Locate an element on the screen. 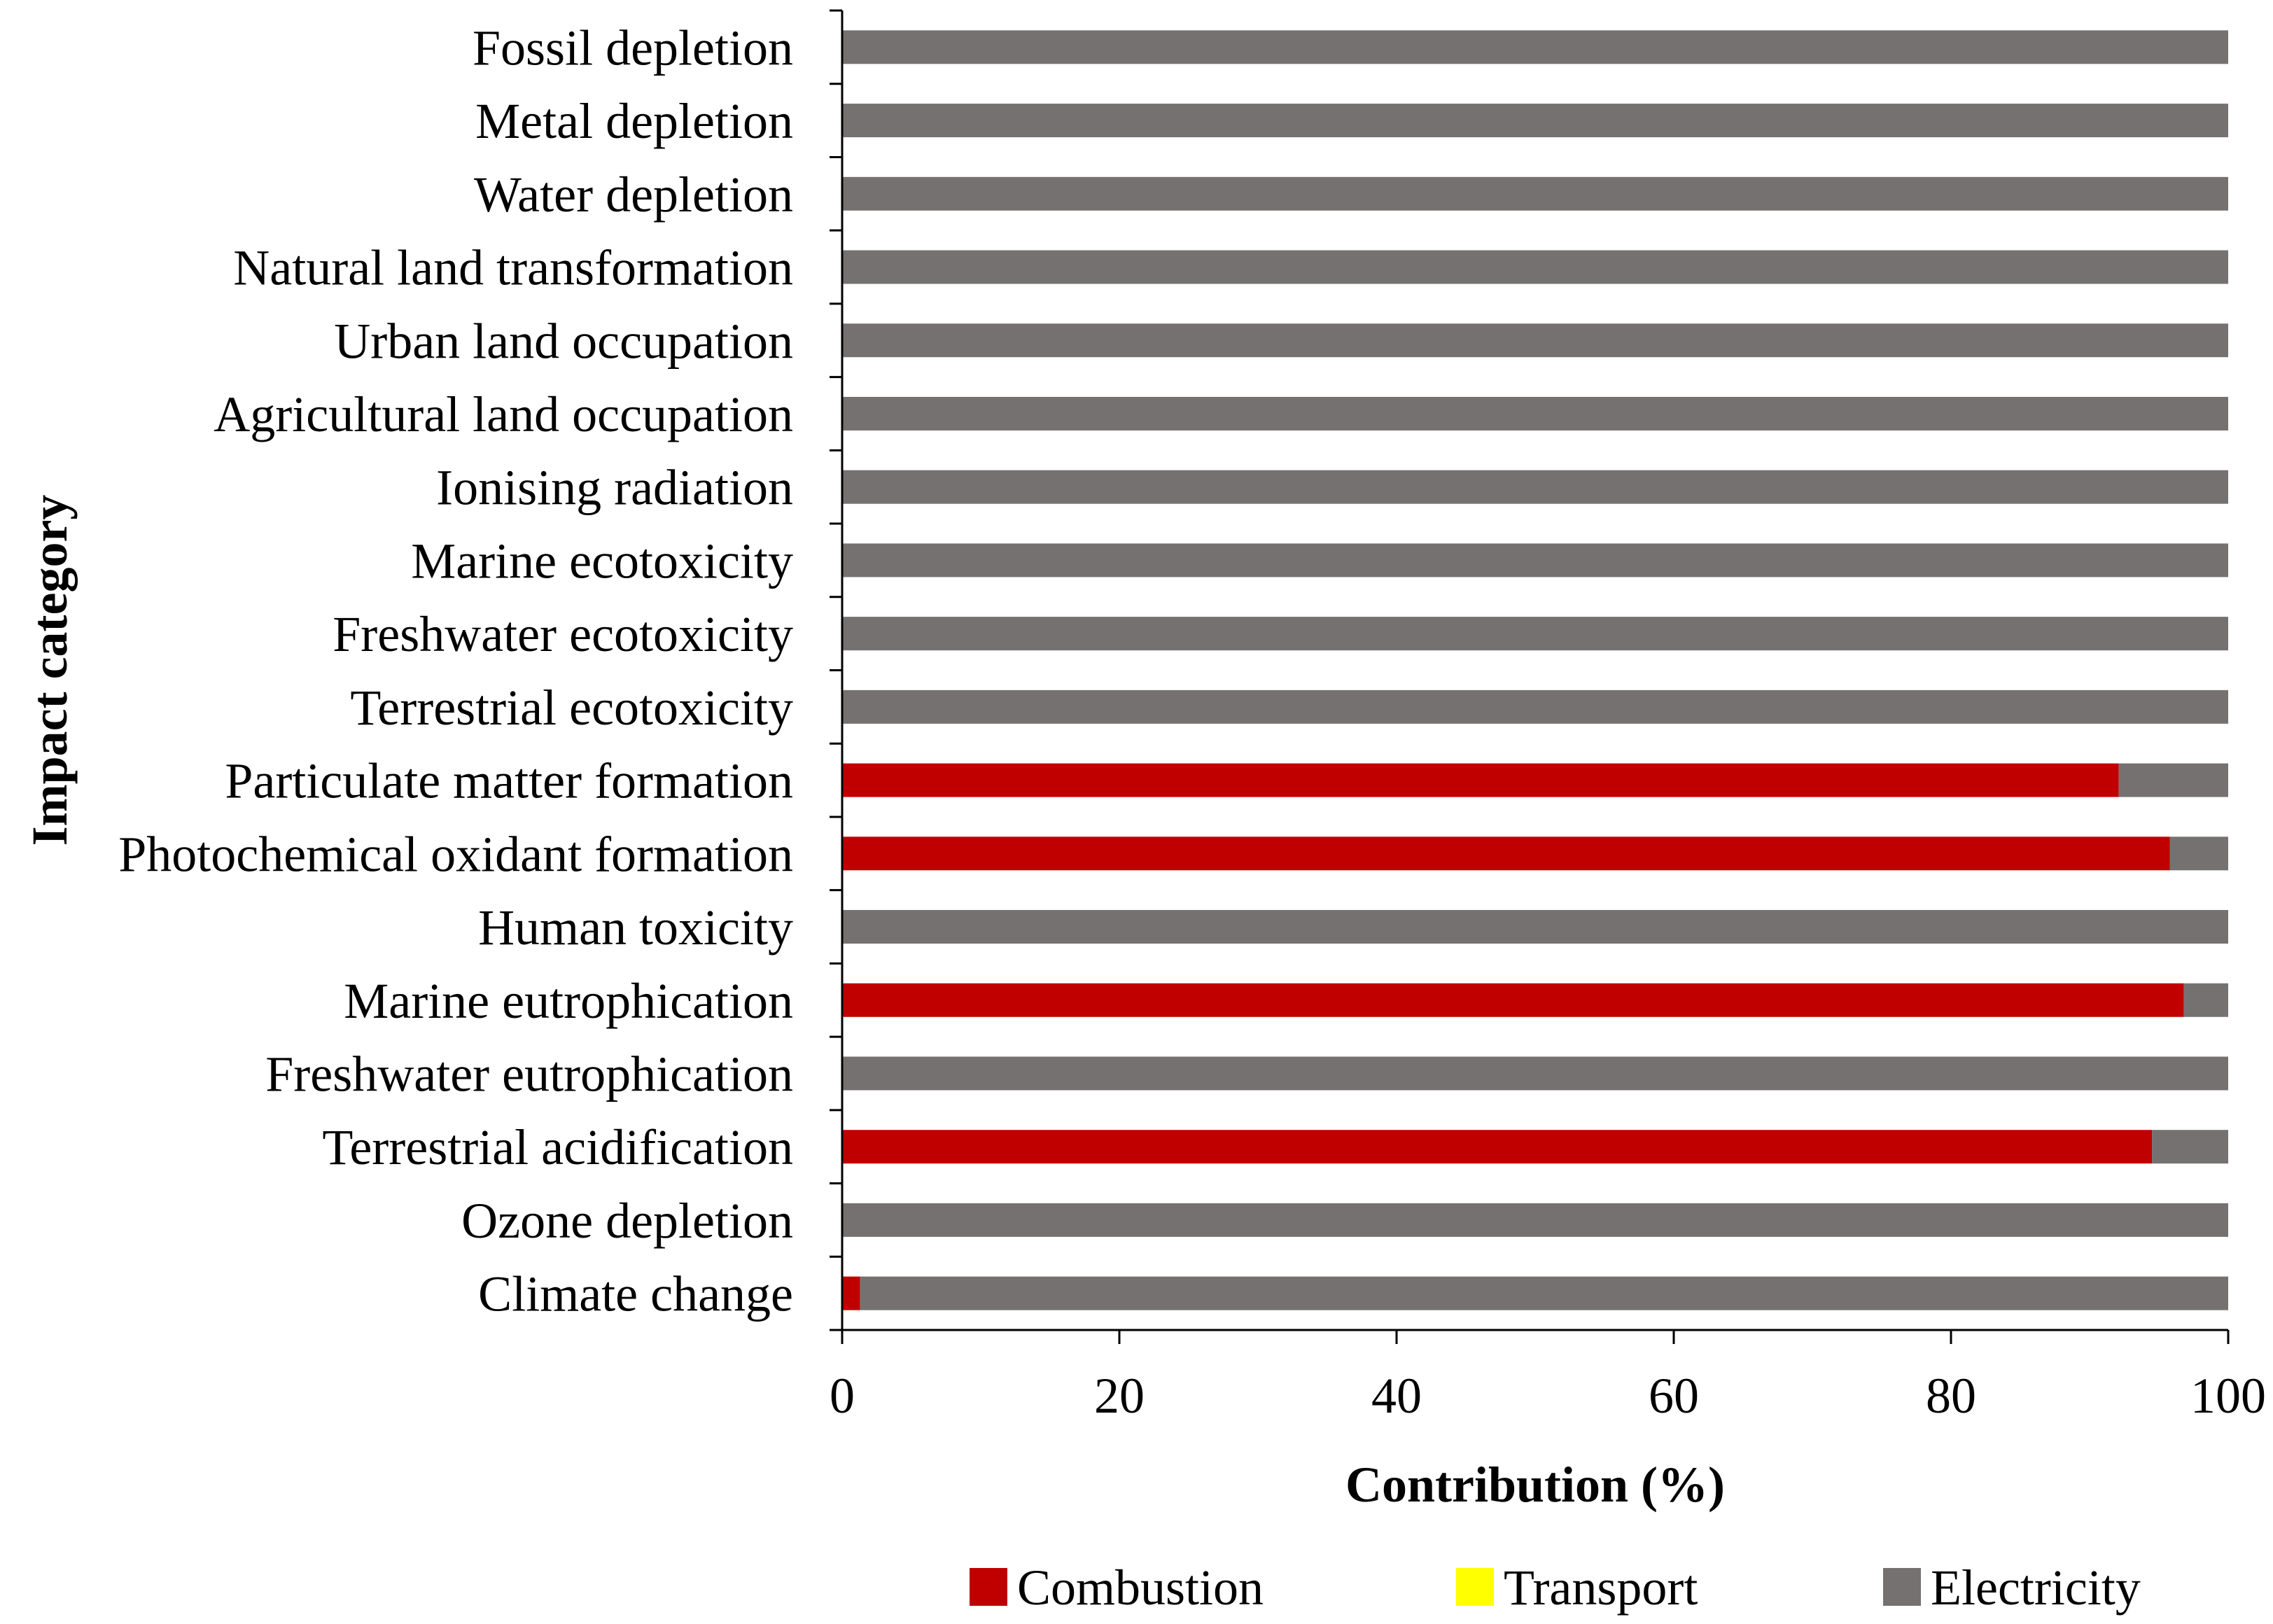  y-axis-title: Impact category is located at coordinates (50, 670).